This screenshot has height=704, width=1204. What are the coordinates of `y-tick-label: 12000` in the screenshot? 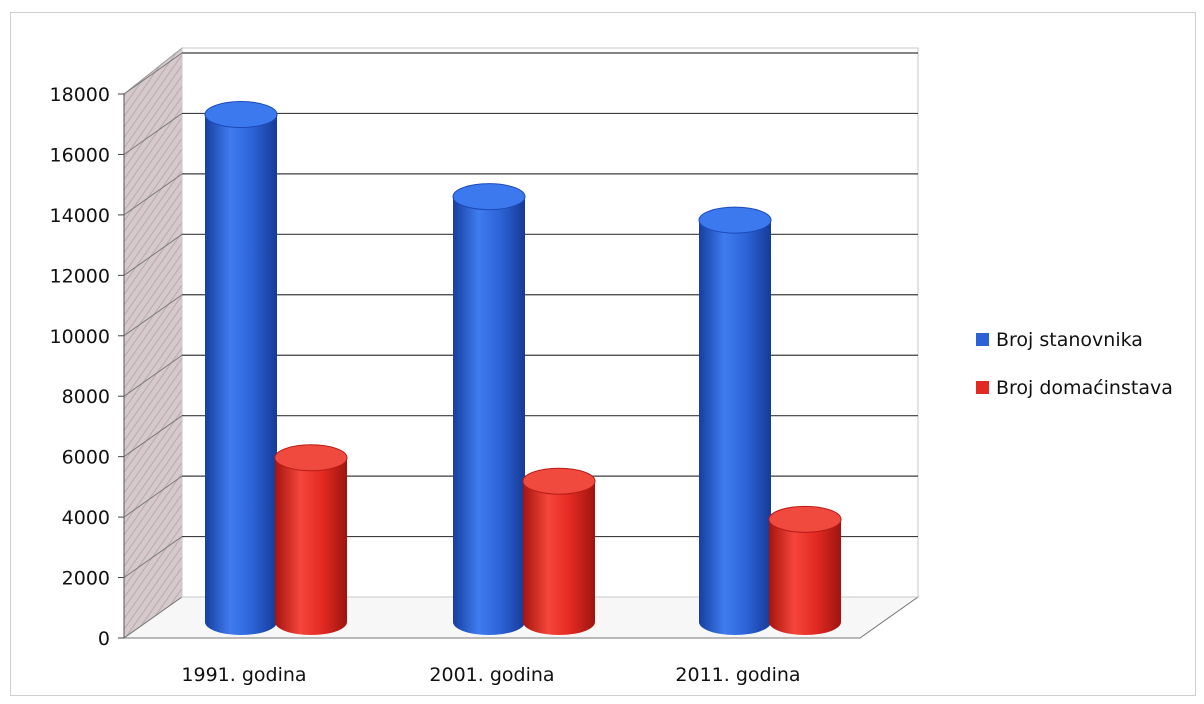 It's located at (80, 276).